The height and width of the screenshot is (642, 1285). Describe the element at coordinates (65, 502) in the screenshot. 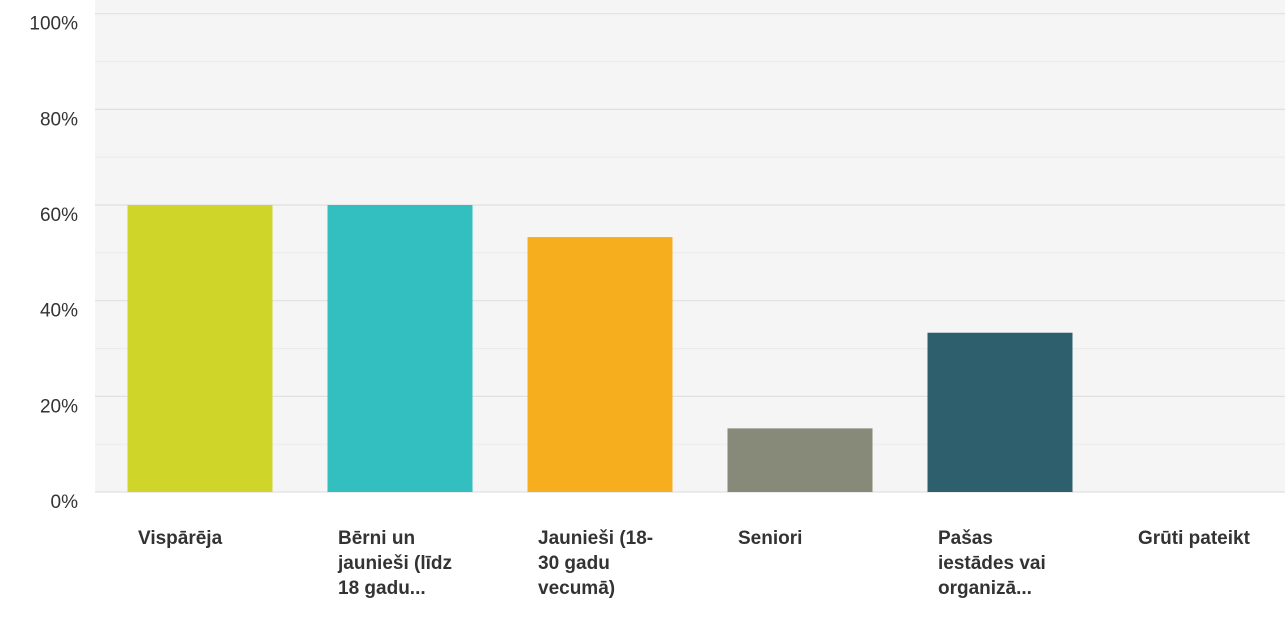

I see `y-tick-label: 0%` at that location.